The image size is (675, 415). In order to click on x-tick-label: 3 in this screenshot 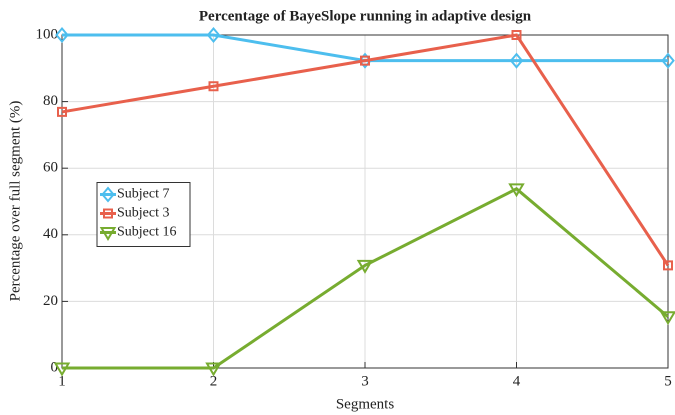, I will do `click(365, 381)`.